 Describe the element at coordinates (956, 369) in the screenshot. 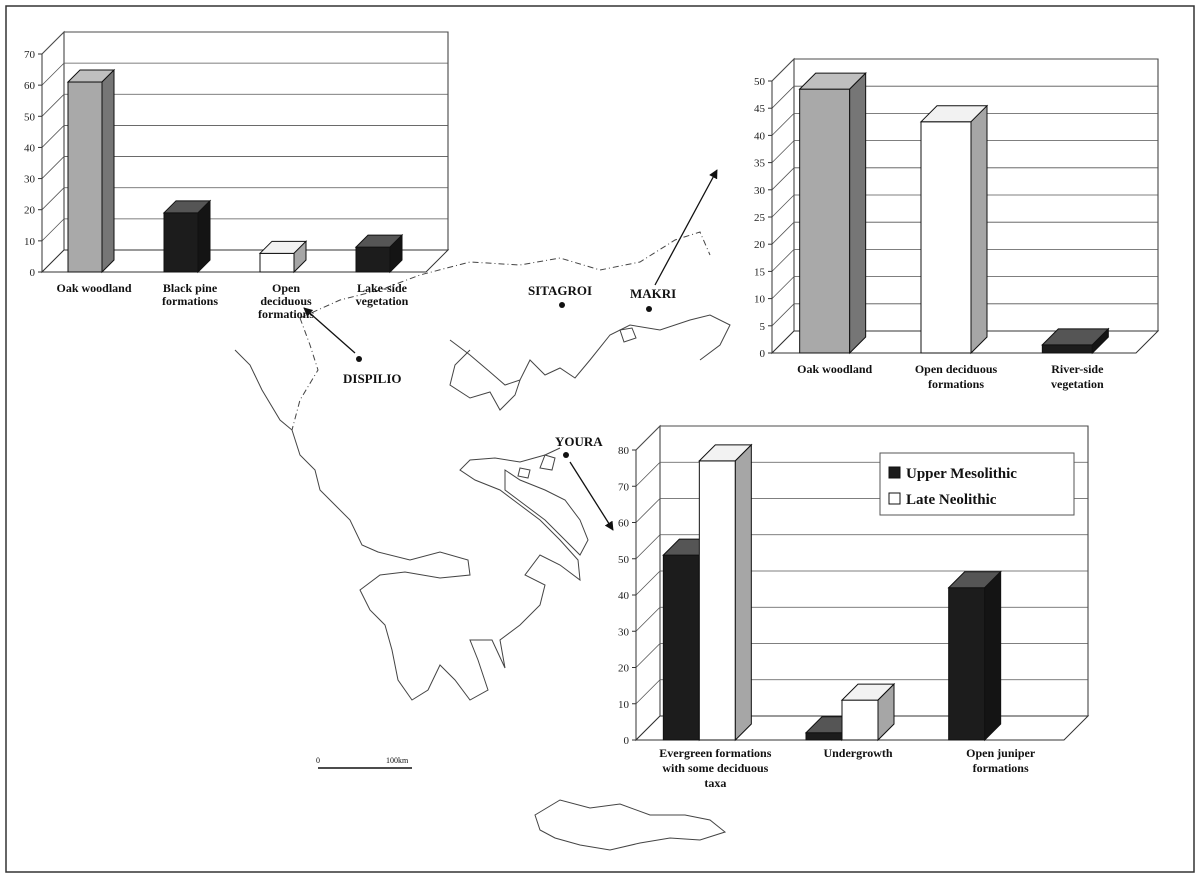

I see `x-category-label: Open deciduous` at that location.